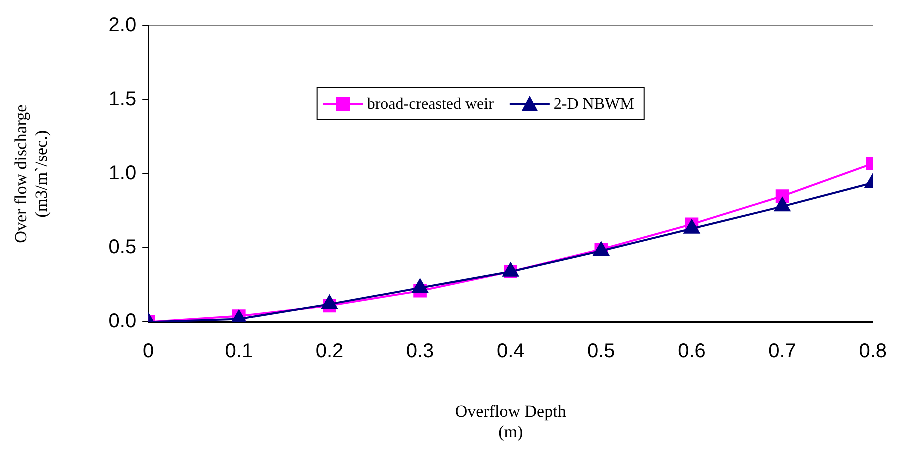  Describe the element at coordinates (122, 321) in the screenshot. I see `y-tick-label: 0.0` at that location.